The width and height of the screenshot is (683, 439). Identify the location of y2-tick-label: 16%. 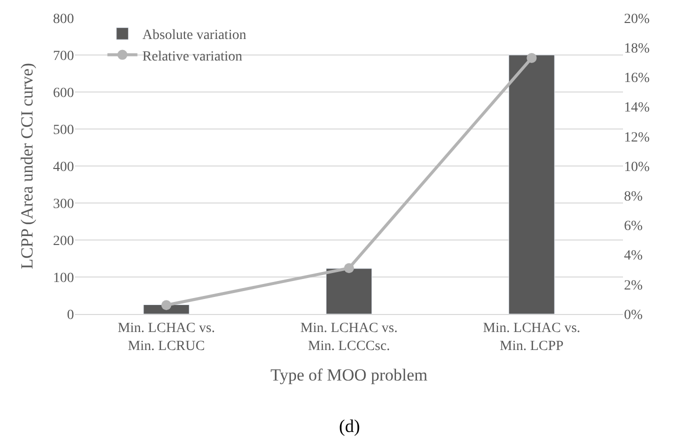
(637, 78).